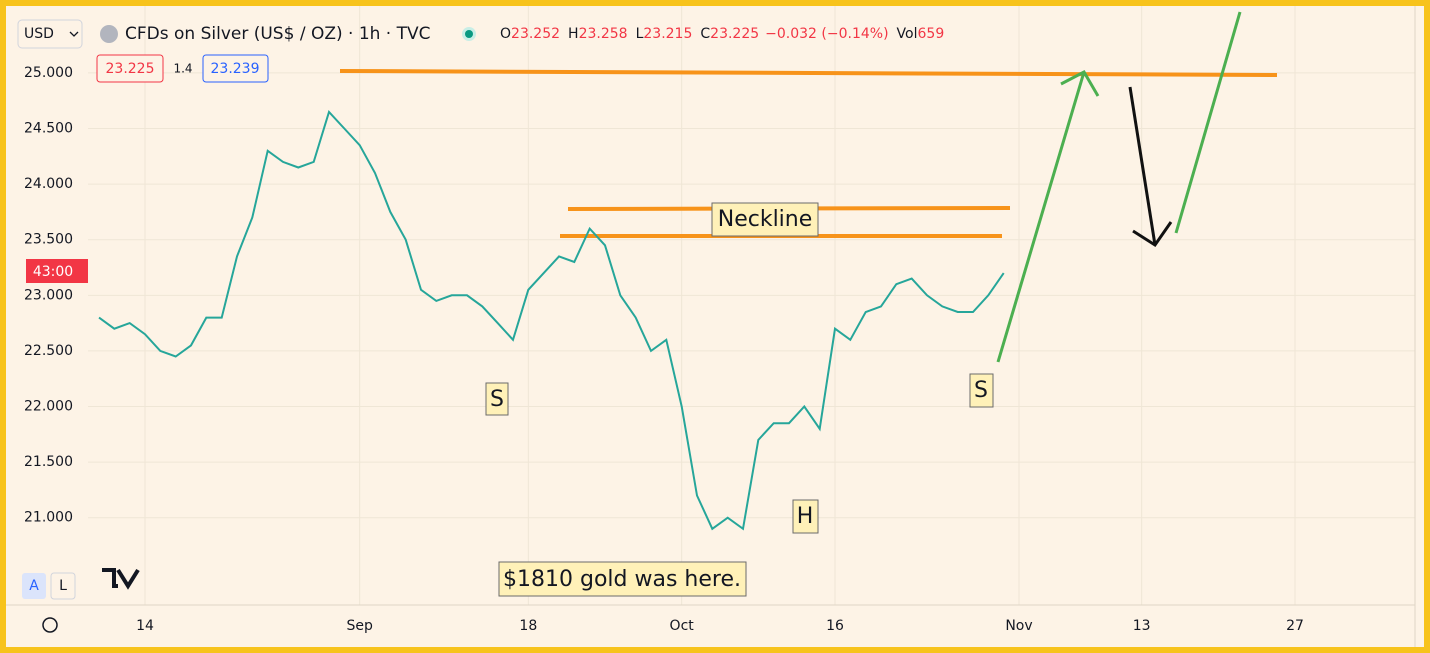  I want to click on y-tick-label: 21.000, so click(48, 518).